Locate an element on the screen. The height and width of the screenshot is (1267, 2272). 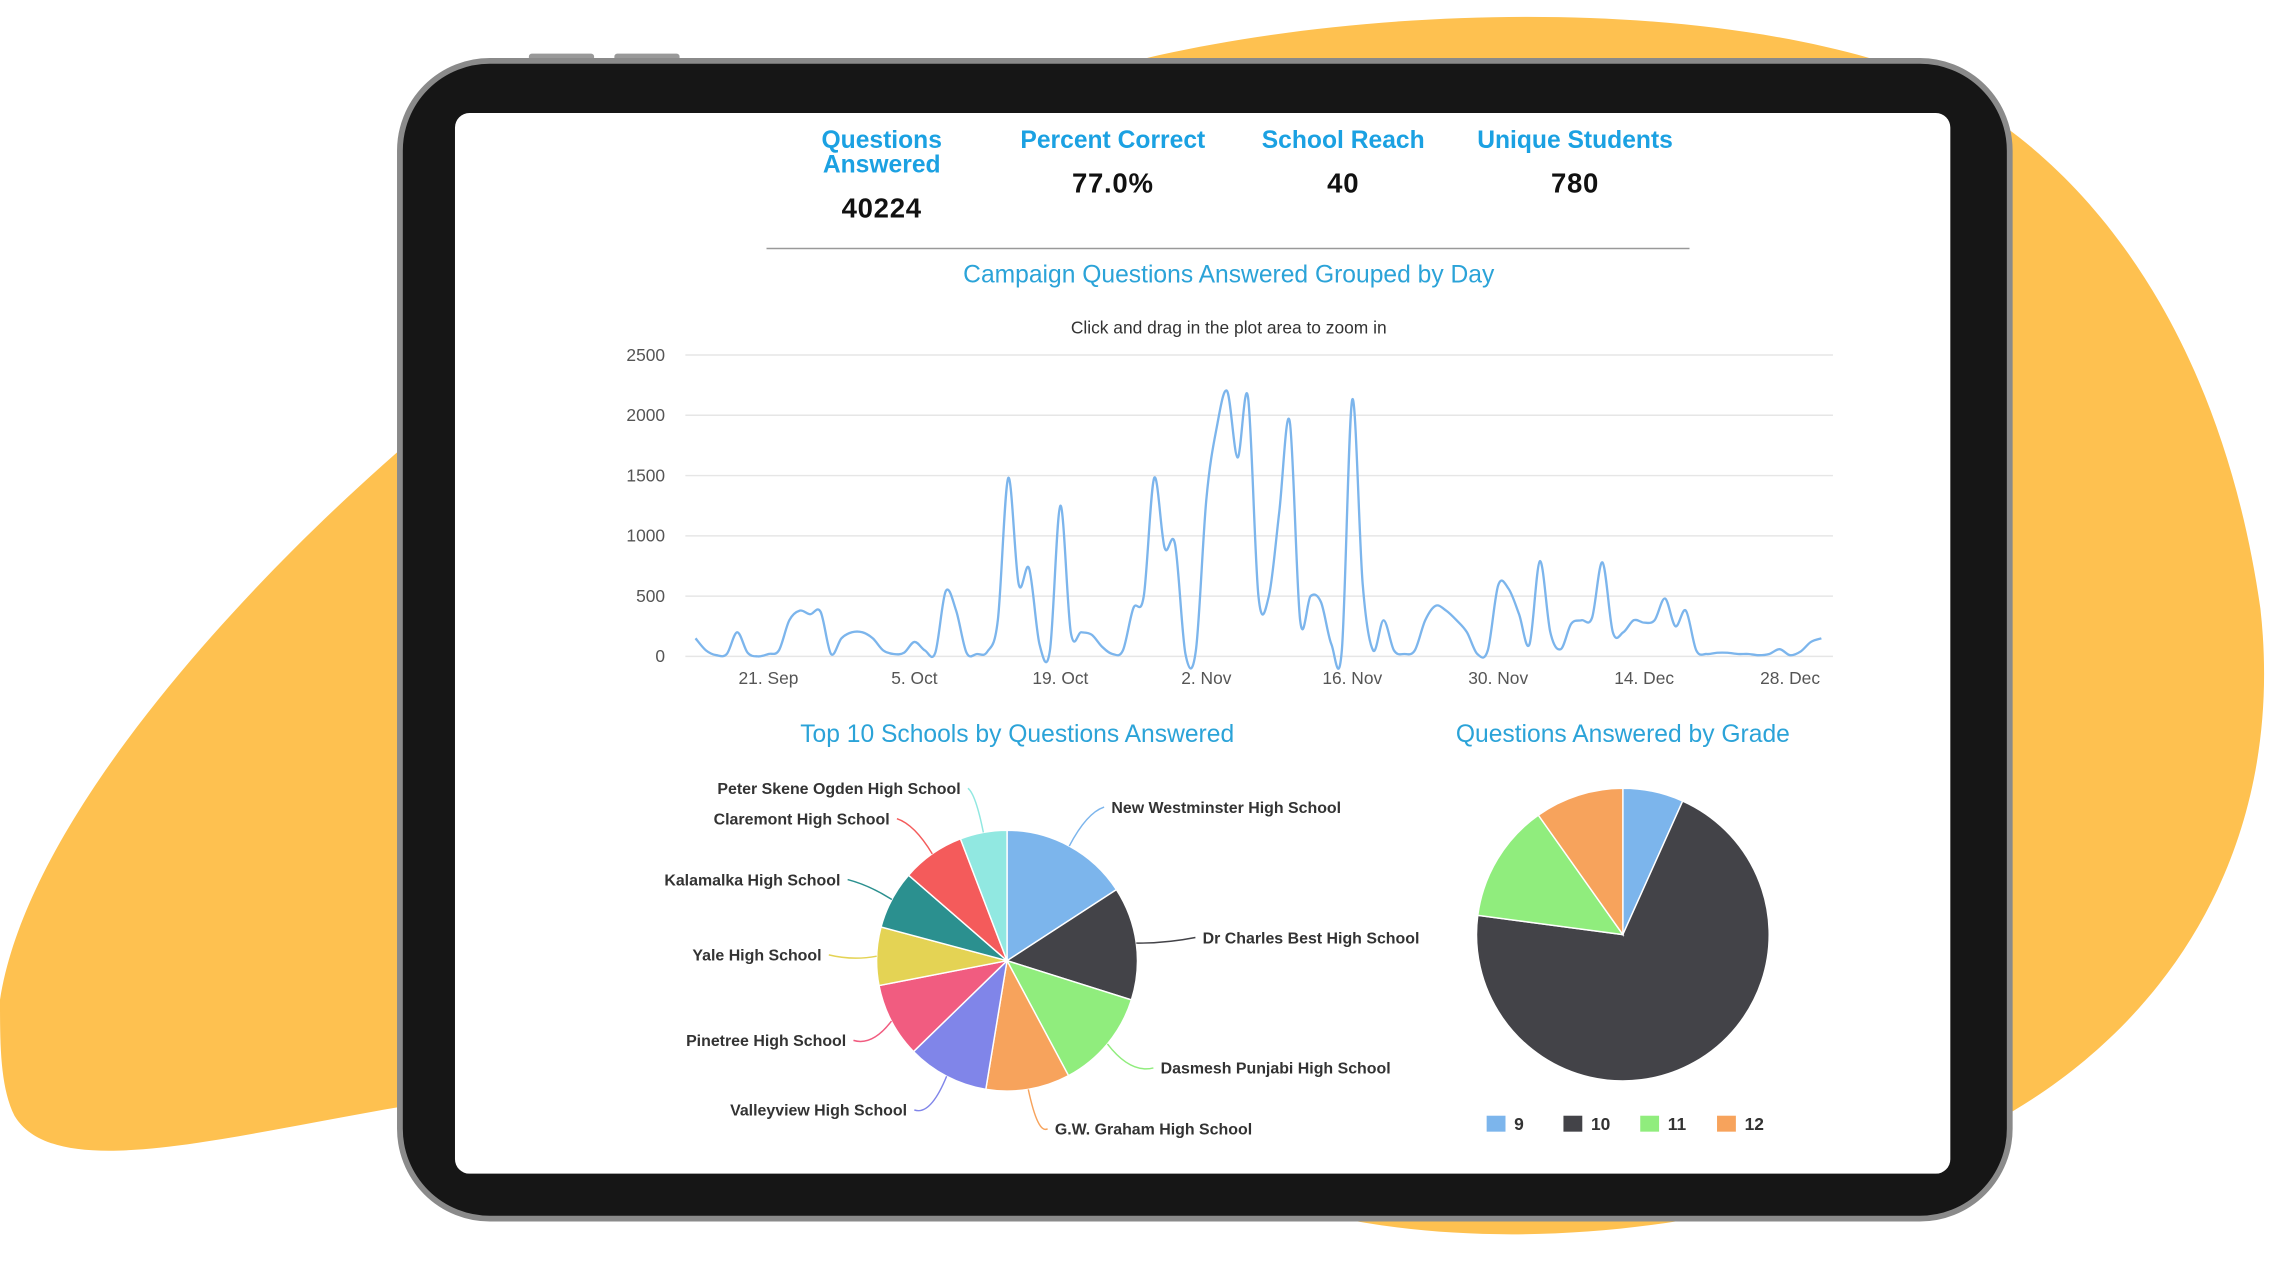
data-label: New Westminster High School is located at coordinates (1226, 808).